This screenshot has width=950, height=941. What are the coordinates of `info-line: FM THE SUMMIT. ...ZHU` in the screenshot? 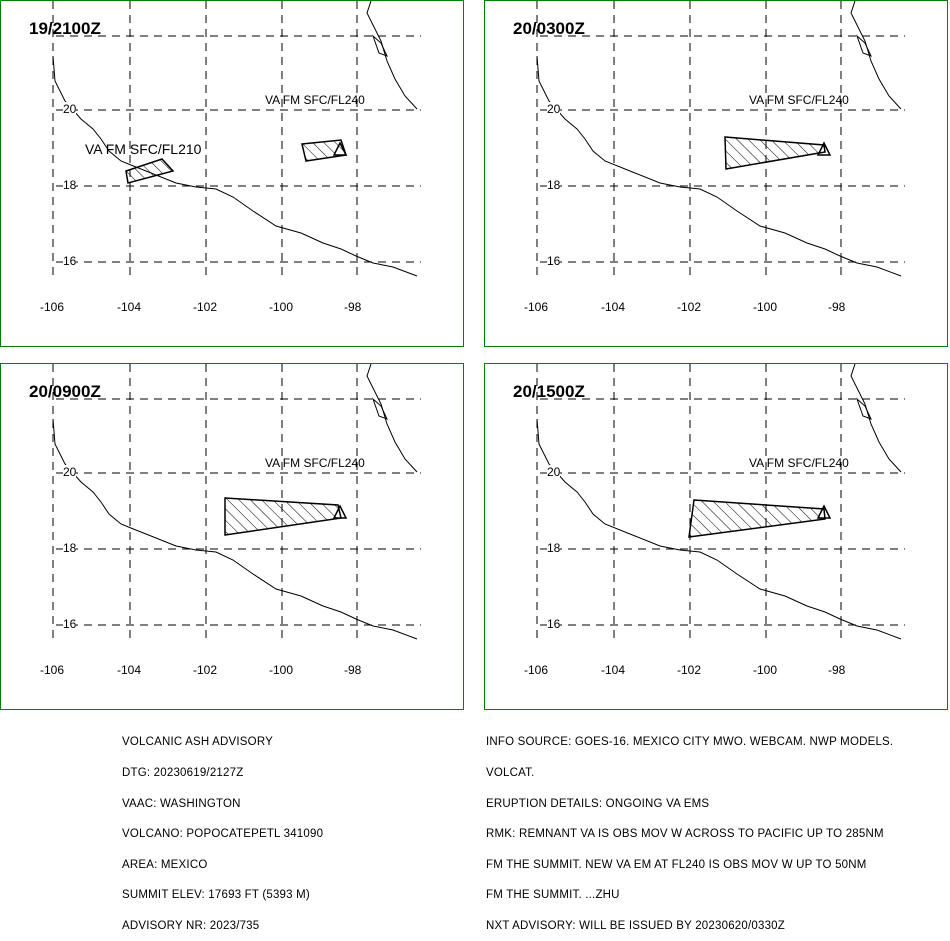 It's located at (553, 895).